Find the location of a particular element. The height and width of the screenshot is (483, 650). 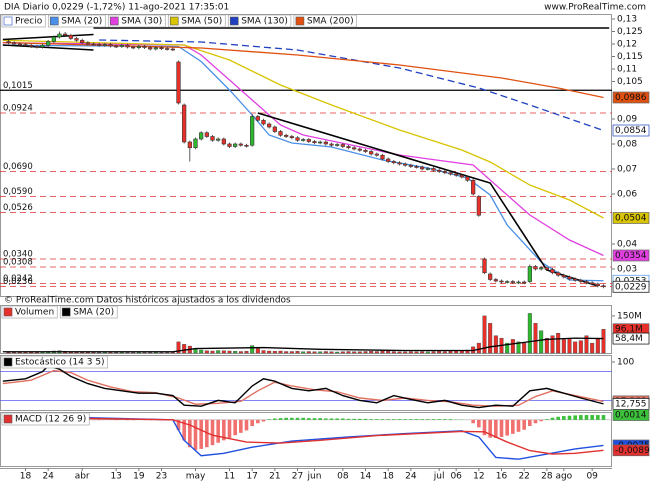

x-tick-label: jun is located at coordinates (314, 477).